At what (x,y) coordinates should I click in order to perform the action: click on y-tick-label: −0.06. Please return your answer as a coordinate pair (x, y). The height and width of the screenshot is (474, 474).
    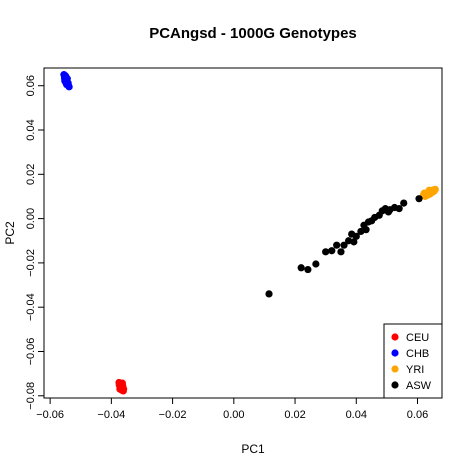
    Looking at the image, I should click on (31, 352).